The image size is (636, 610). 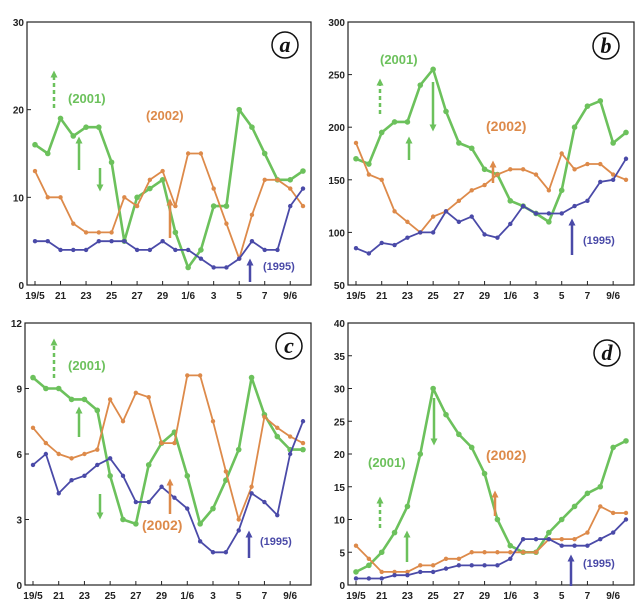 What do you see at coordinates (87, 98) in the screenshot?
I see `panel-a-label-2001: (2001)` at bounding box center [87, 98].